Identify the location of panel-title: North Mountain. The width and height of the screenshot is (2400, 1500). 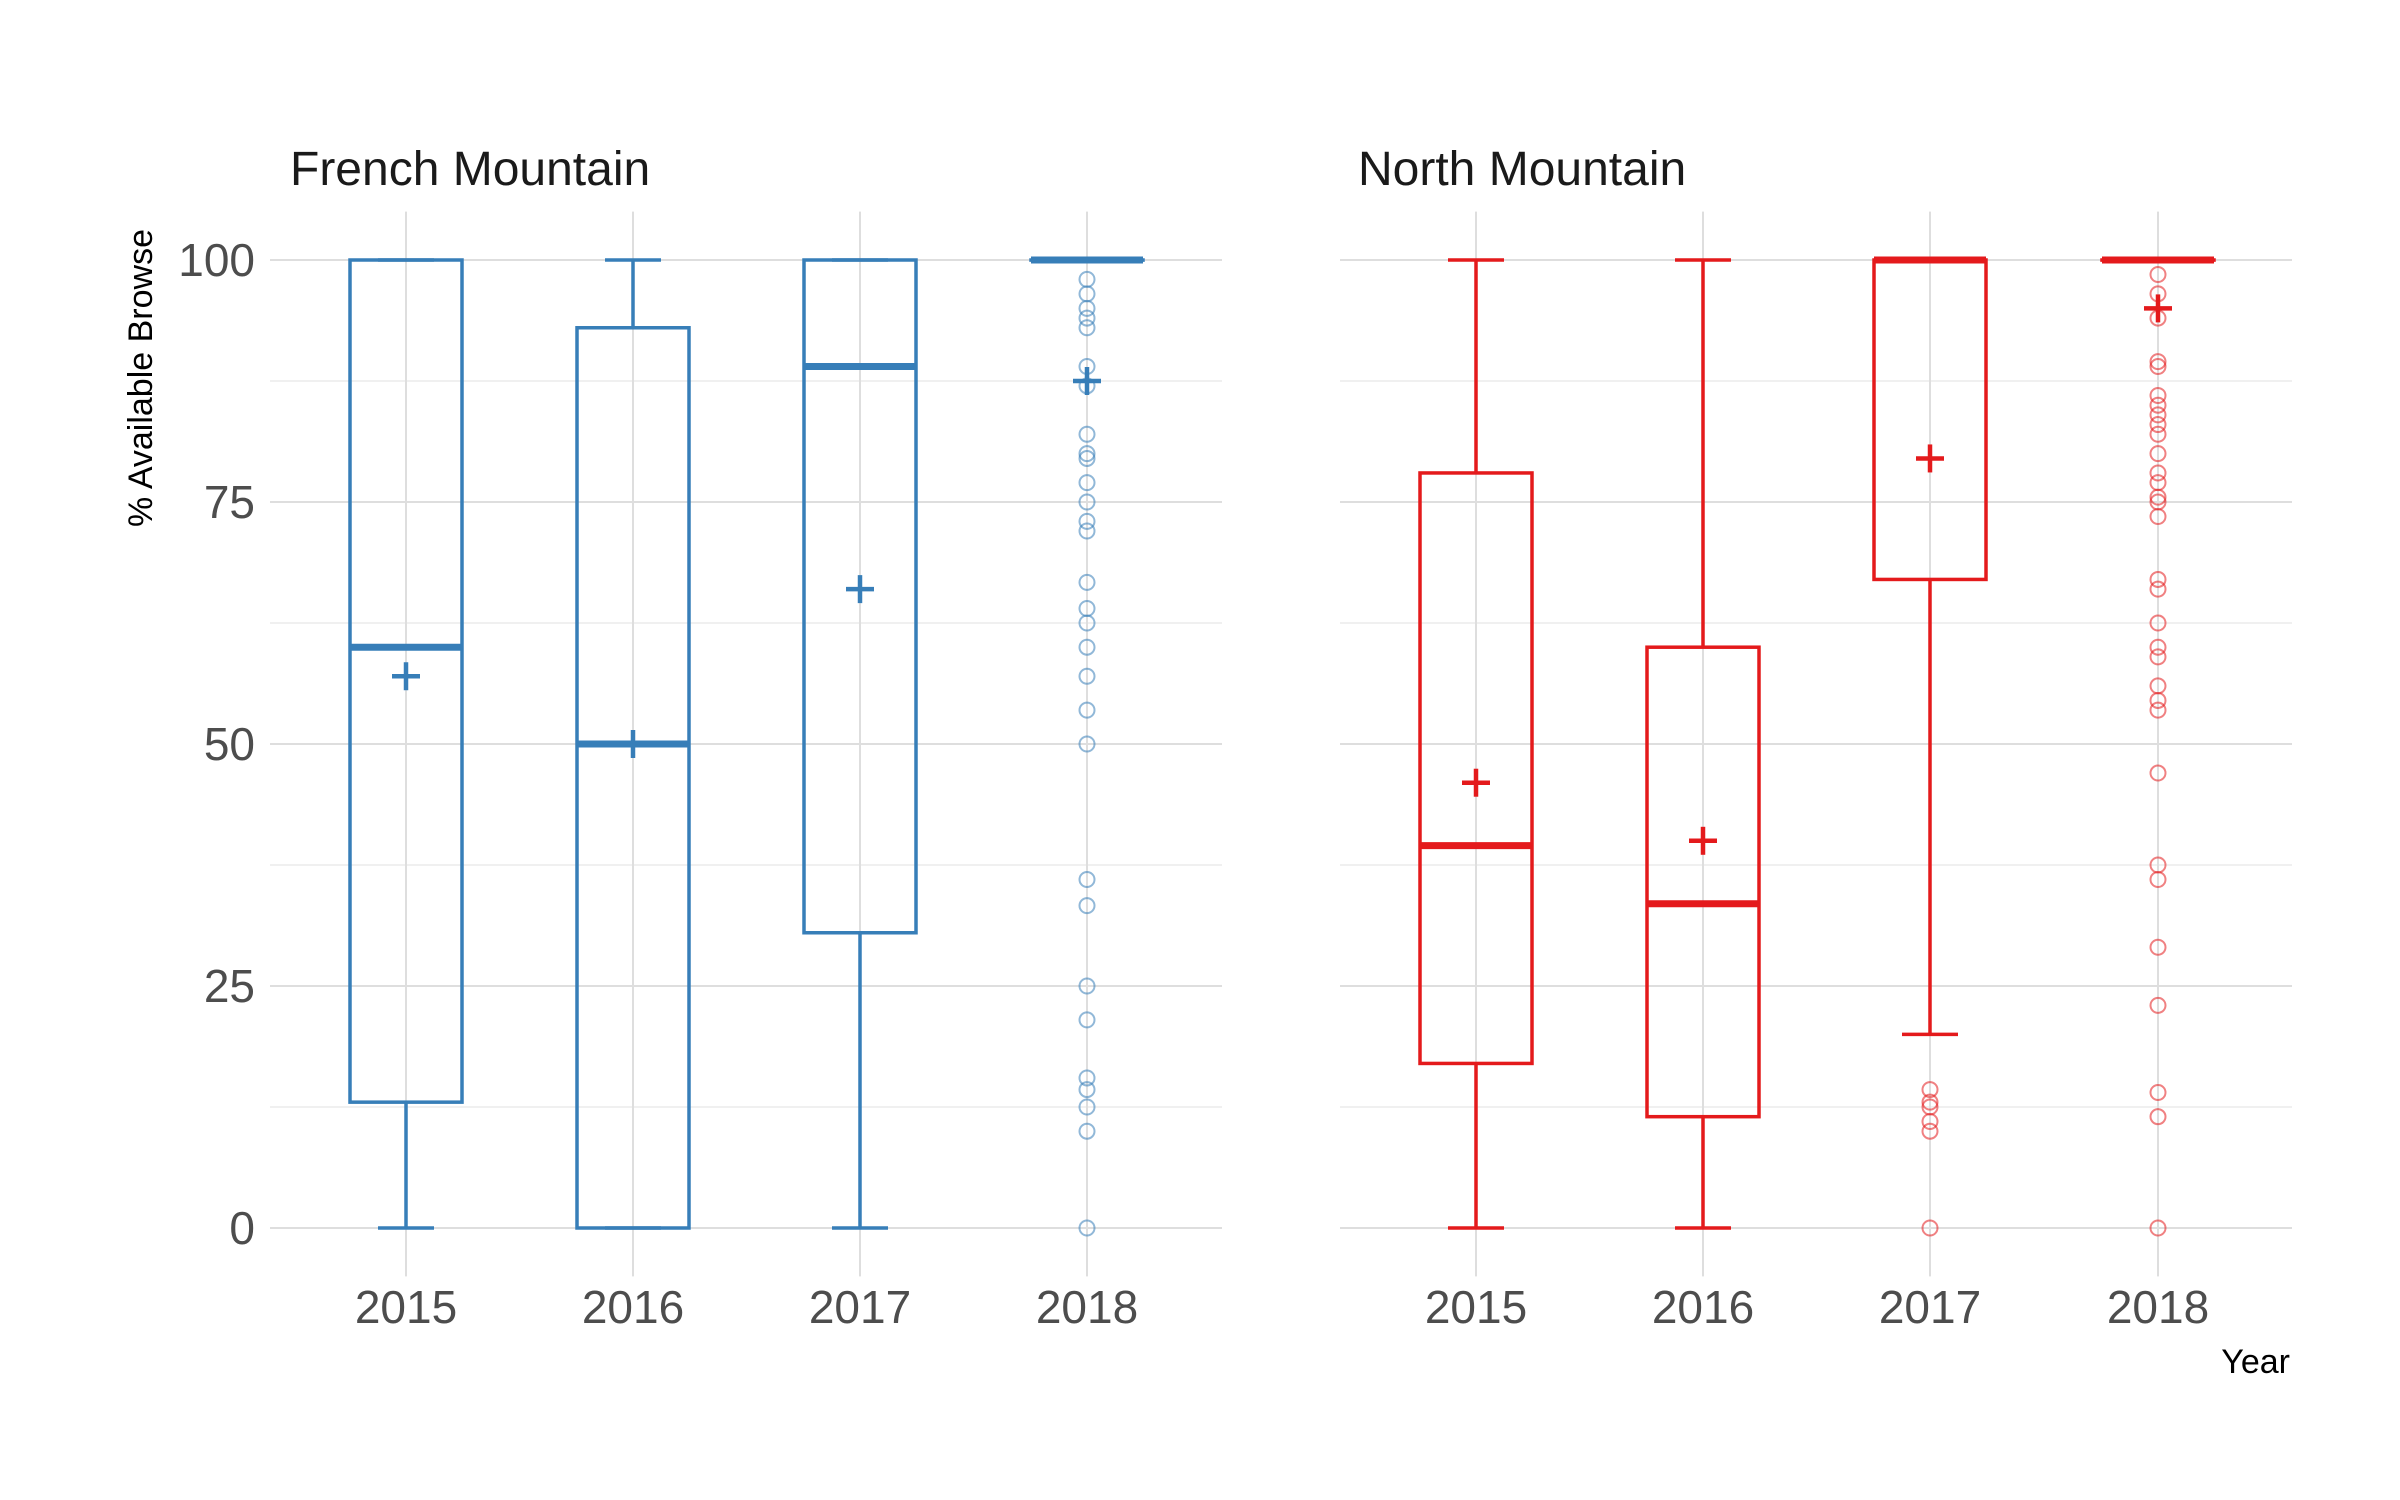
(1522, 169).